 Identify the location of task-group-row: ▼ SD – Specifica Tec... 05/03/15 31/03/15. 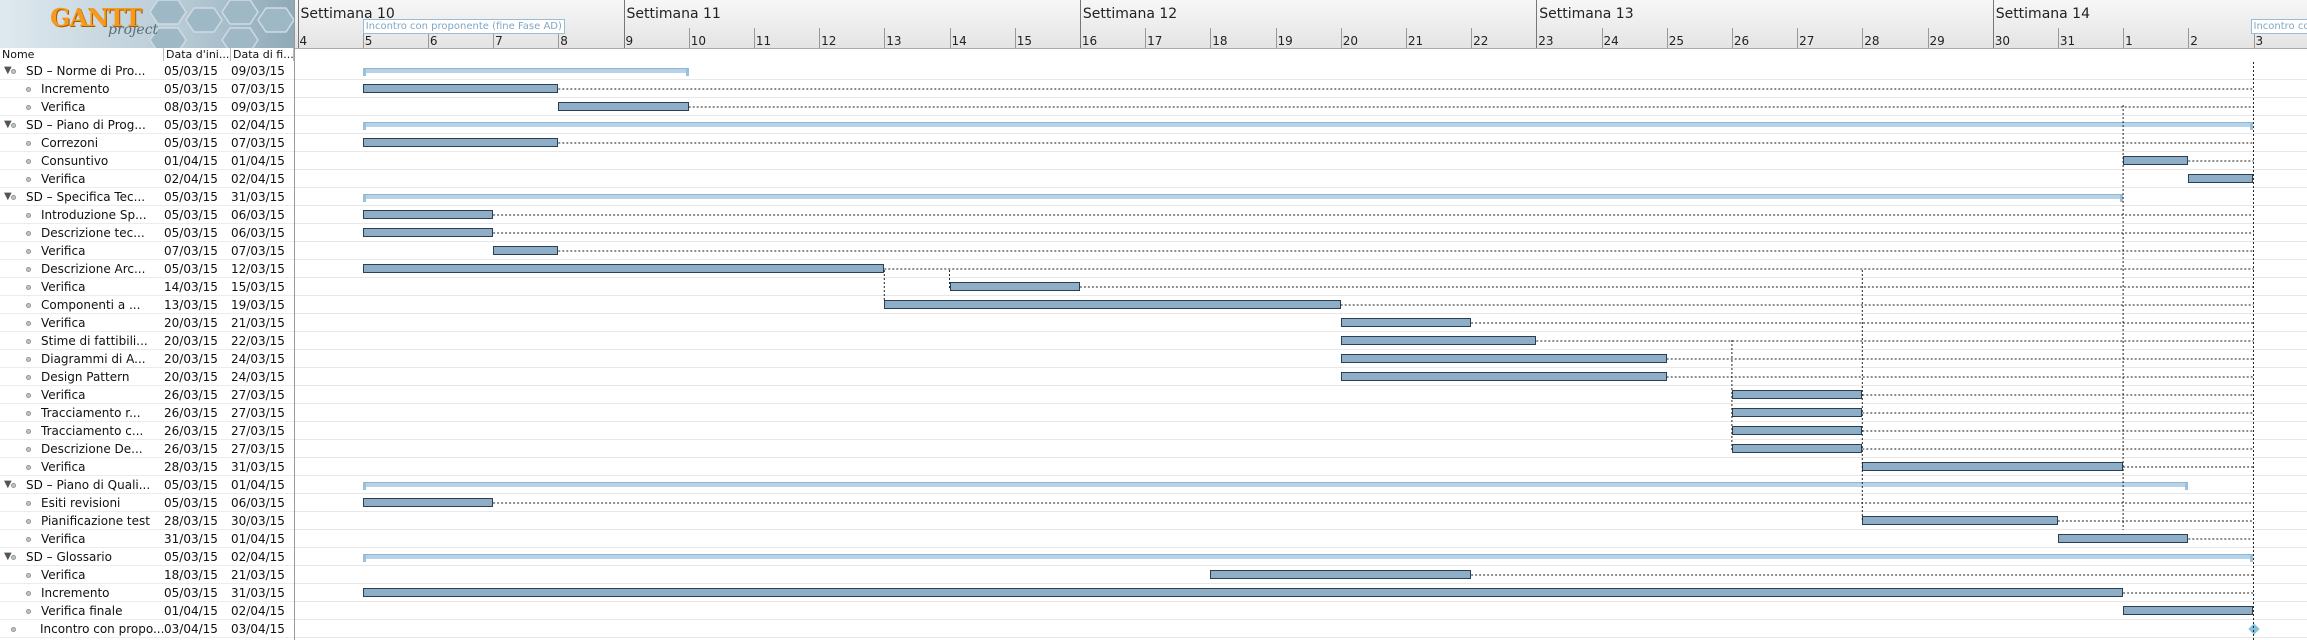
(147, 197).